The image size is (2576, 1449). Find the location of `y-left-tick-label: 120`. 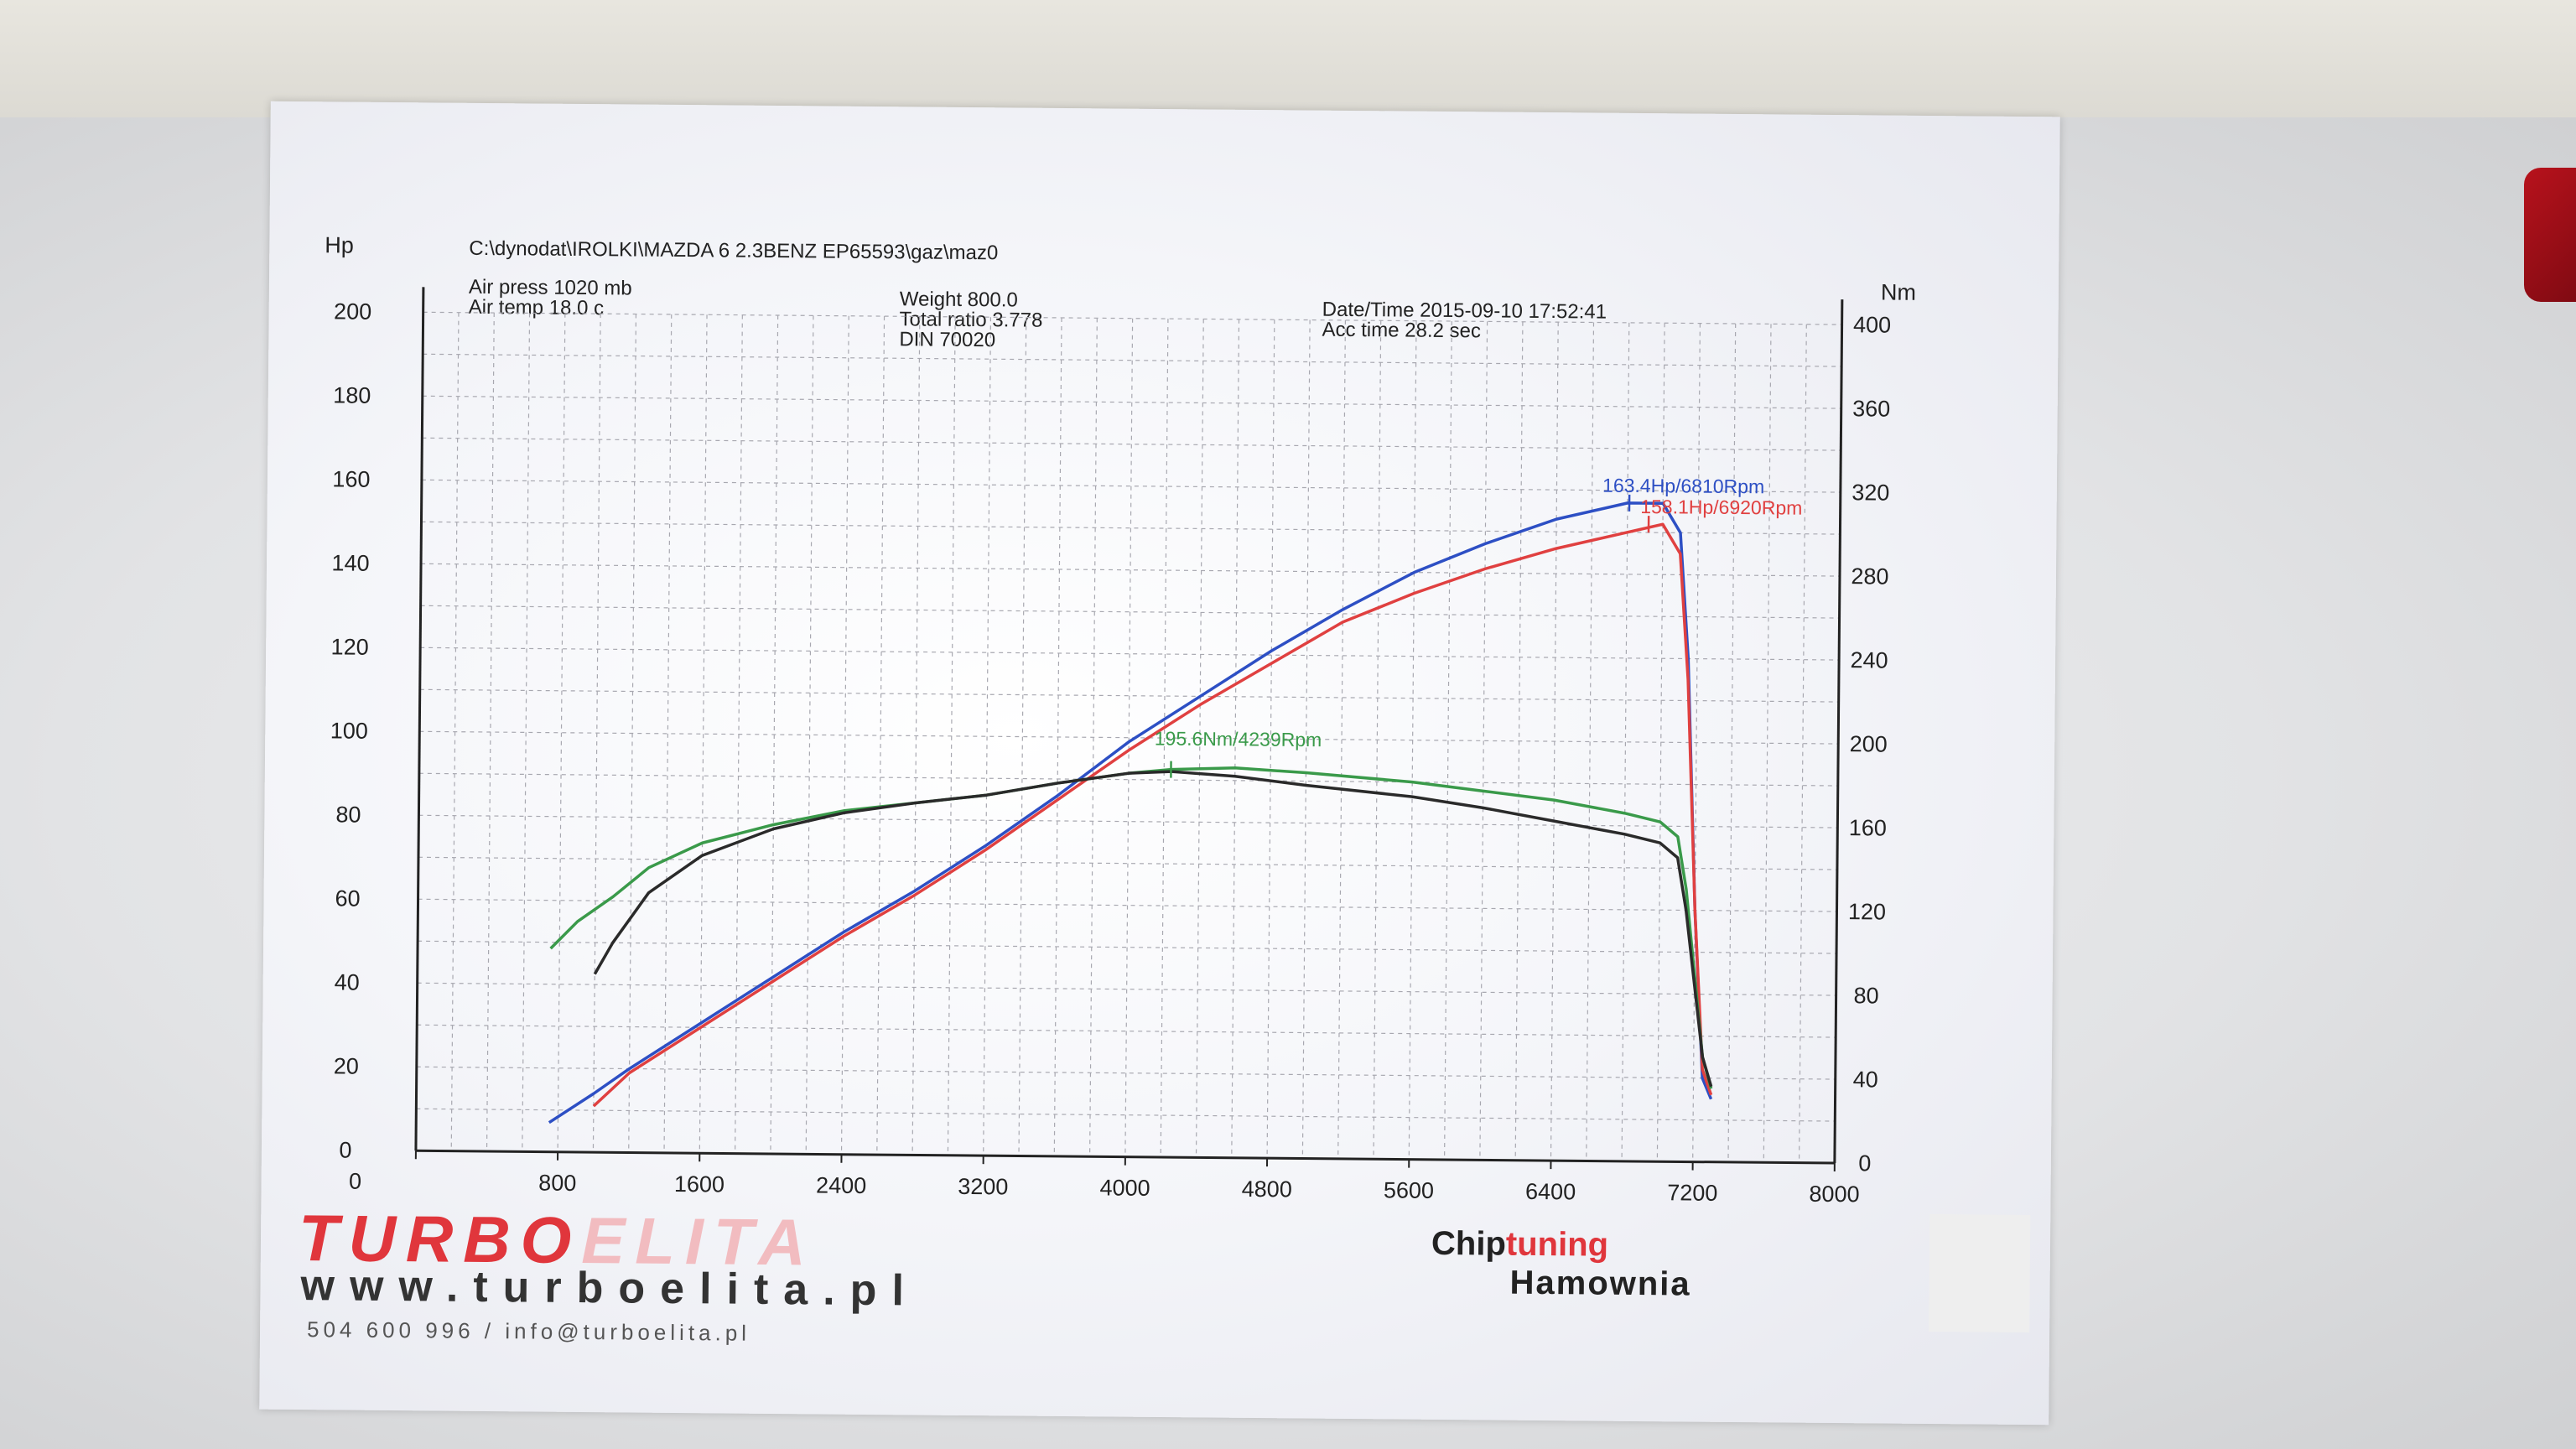

y-left-tick-label: 120 is located at coordinates (350, 646).